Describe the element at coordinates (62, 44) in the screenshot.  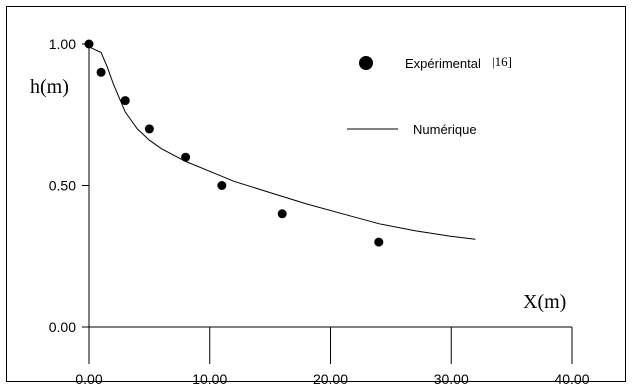
I see `y-tick-label: 1.00` at that location.